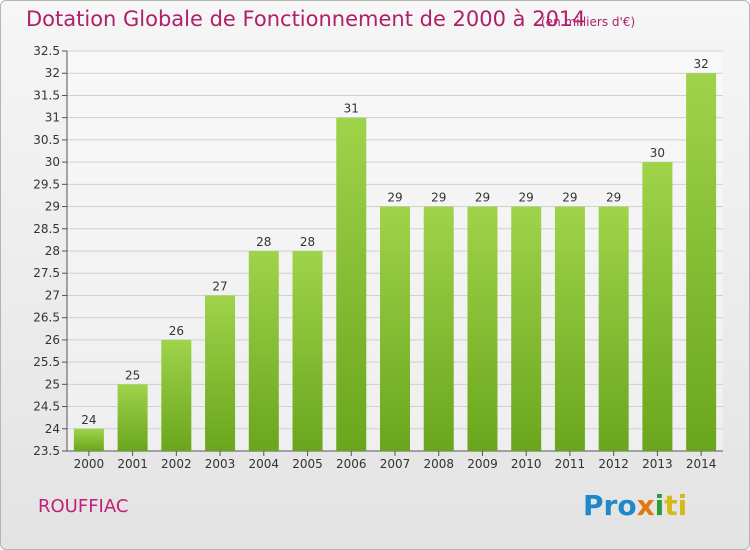 Image resolution: width=750 pixels, height=550 pixels. What do you see at coordinates (220, 464) in the screenshot?
I see `x-tick-label: 2003` at bounding box center [220, 464].